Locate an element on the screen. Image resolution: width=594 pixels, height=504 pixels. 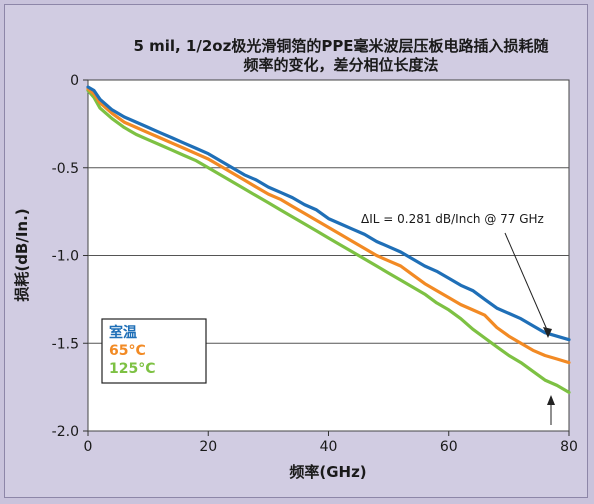
chart-title-line-1: 5 mil, 1/2oz极光滑铜箔的PPE毫米波层压板电路插入损耗随 is located at coordinates (340, 46).